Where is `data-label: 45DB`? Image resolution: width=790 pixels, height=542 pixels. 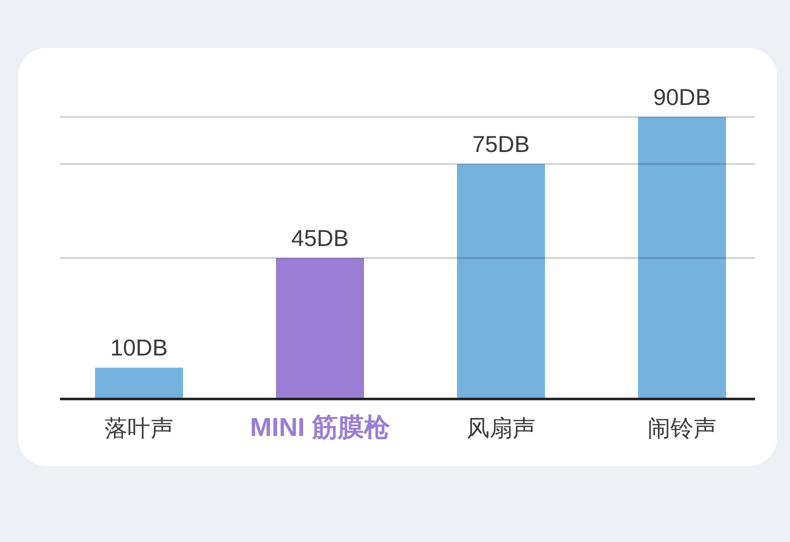
data-label: 45DB is located at coordinates (320, 238).